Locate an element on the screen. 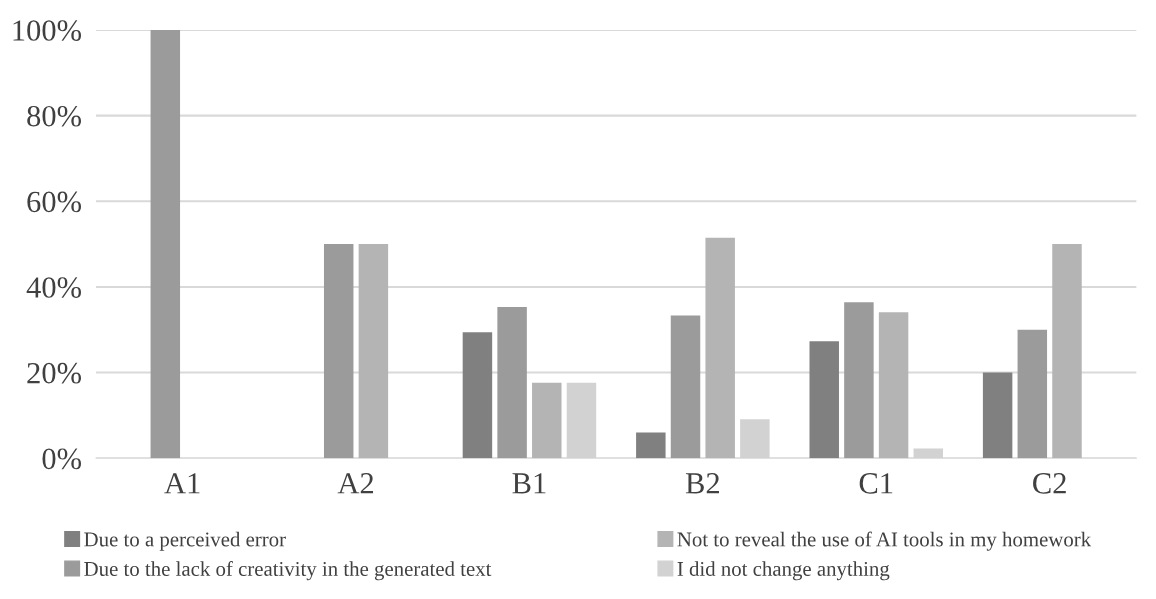 The height and width of the screenshot is (599, 1156). y-tick-label: 80% is located at coordinates (54, 116).